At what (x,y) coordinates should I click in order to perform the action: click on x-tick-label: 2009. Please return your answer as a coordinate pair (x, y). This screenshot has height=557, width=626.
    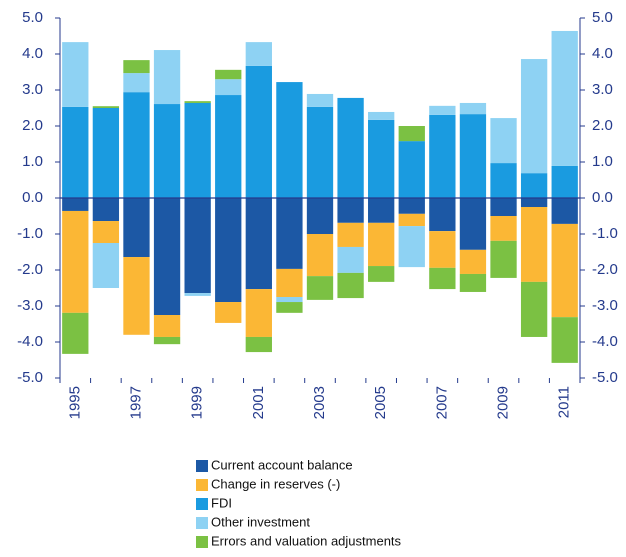
    Looking at the image, I should click on (502, 402).